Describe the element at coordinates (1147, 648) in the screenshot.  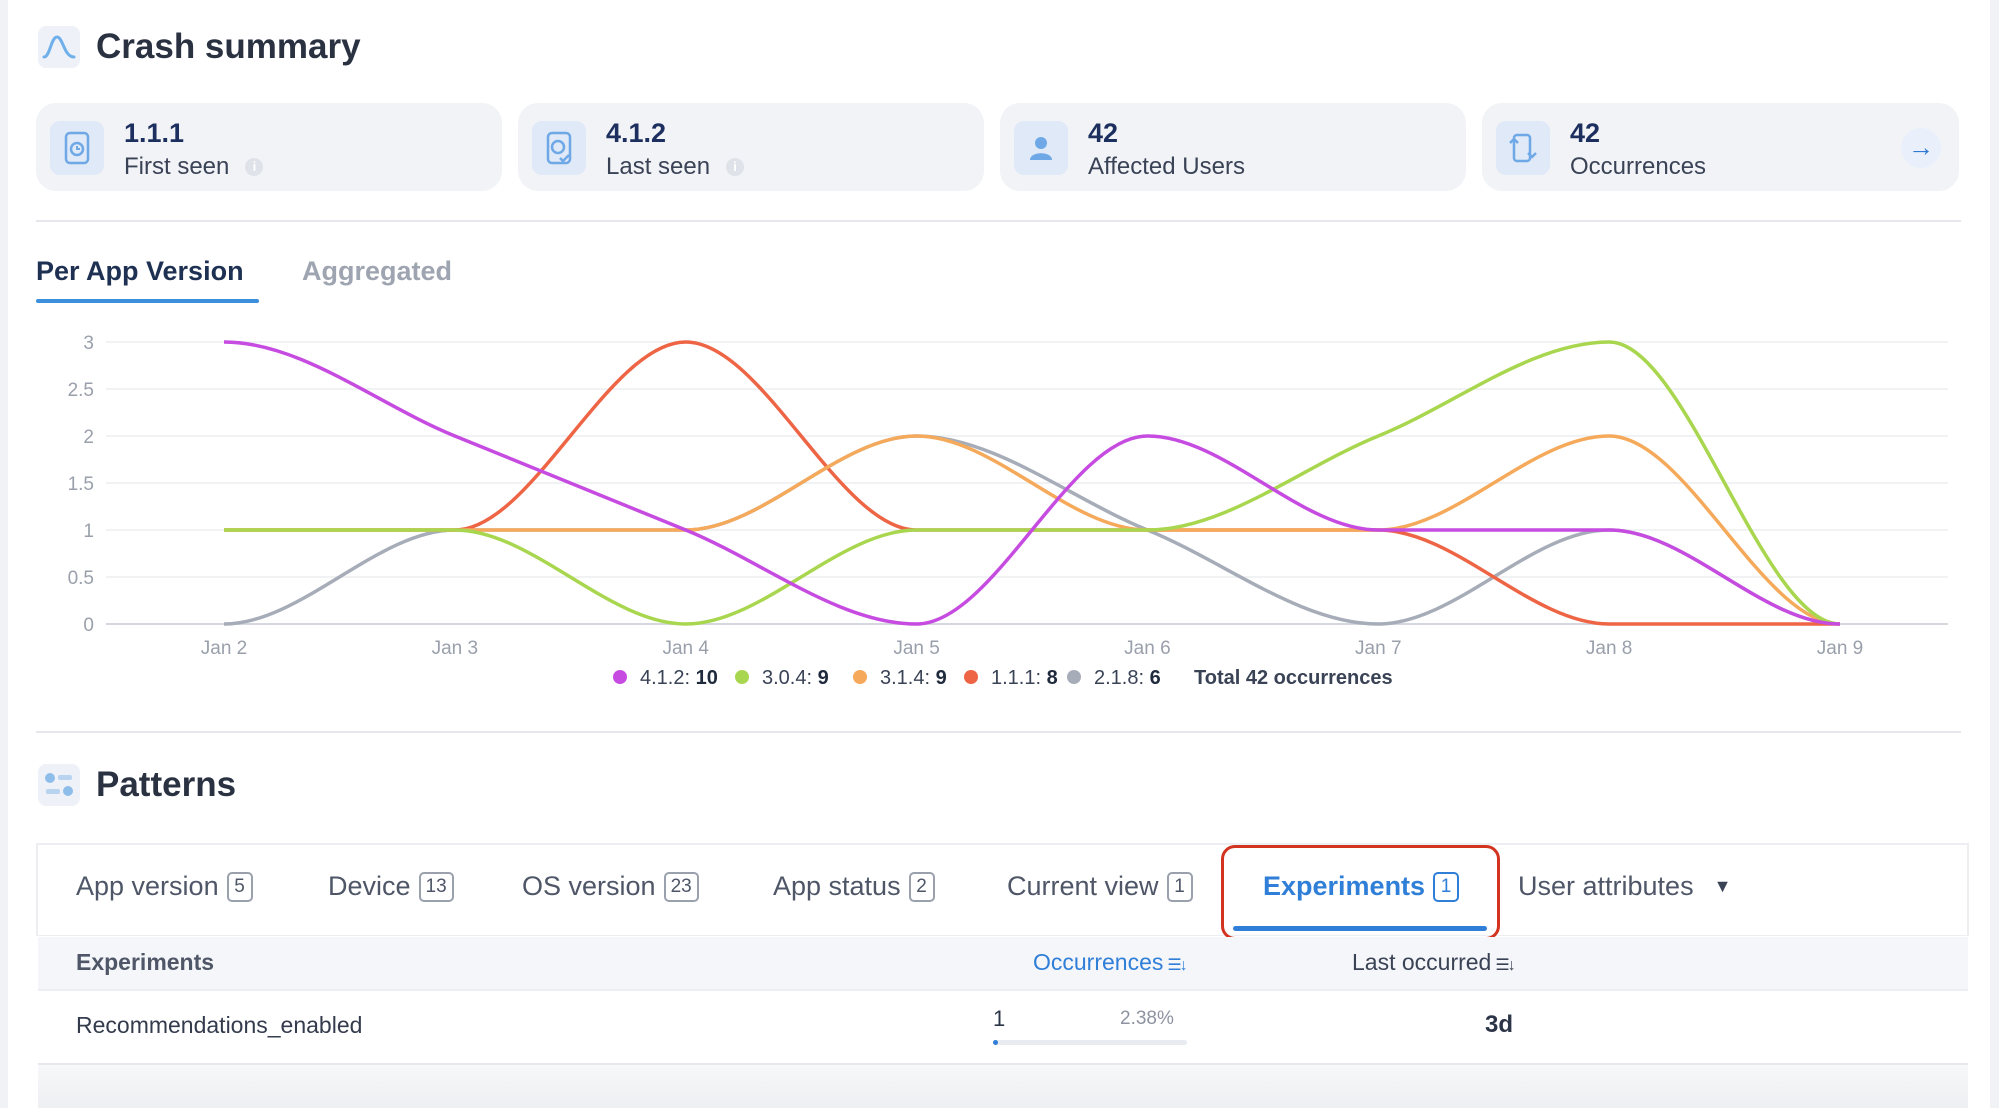
I see `x-tick-label: Jan 6` at that location.